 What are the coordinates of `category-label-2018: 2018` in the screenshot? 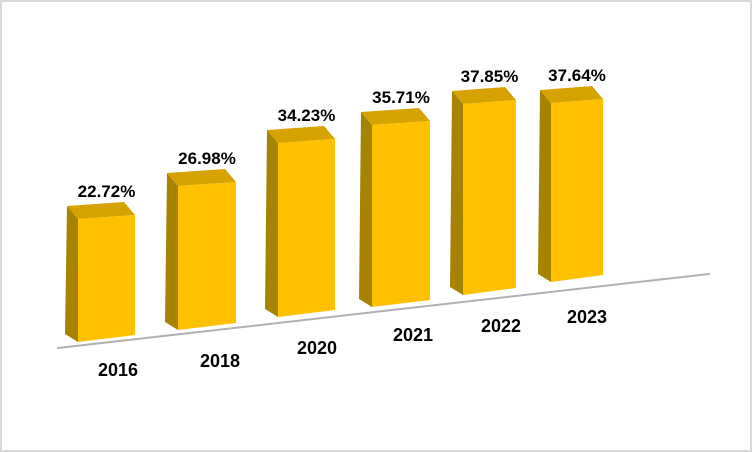 It's located at (220, 361).